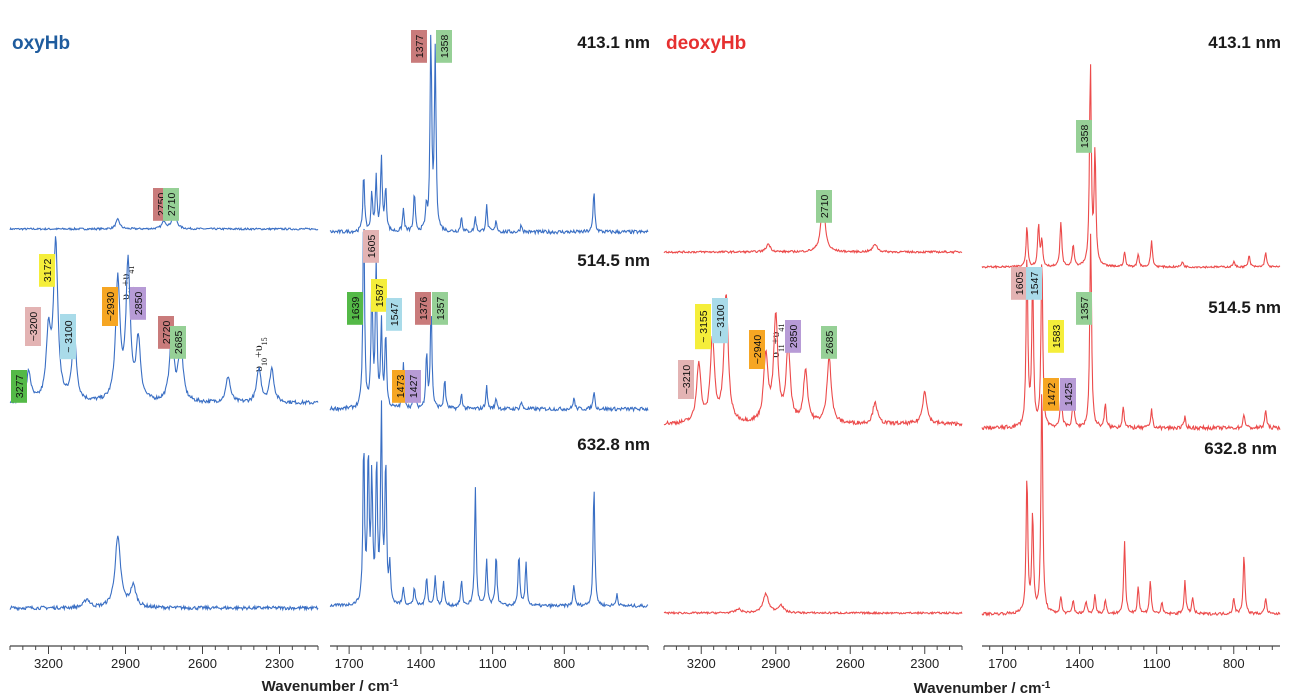  I want to click on band-label-text: 3277, so click(20, 387).